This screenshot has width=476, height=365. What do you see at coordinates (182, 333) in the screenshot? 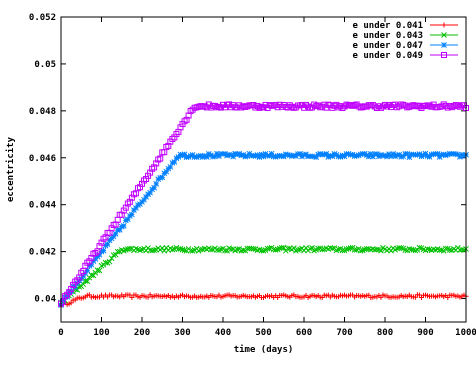
I see `x-tick-label: 300` at bounding box center [182, 333].